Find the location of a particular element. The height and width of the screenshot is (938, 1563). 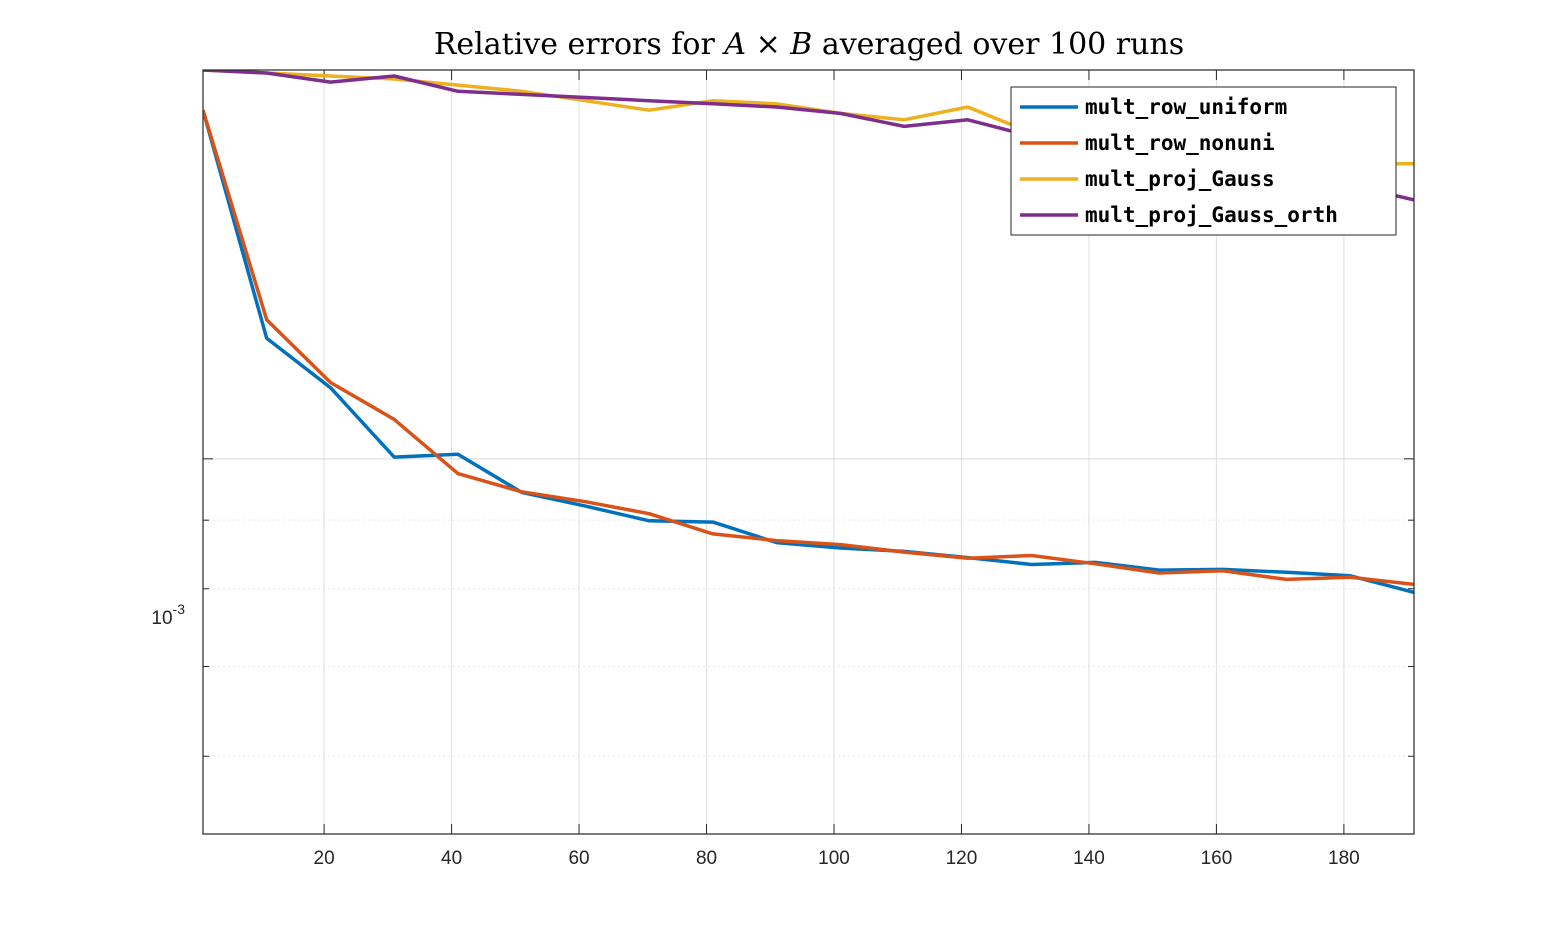

x-tick-label: 160 is located at coordinates (1217, 858).